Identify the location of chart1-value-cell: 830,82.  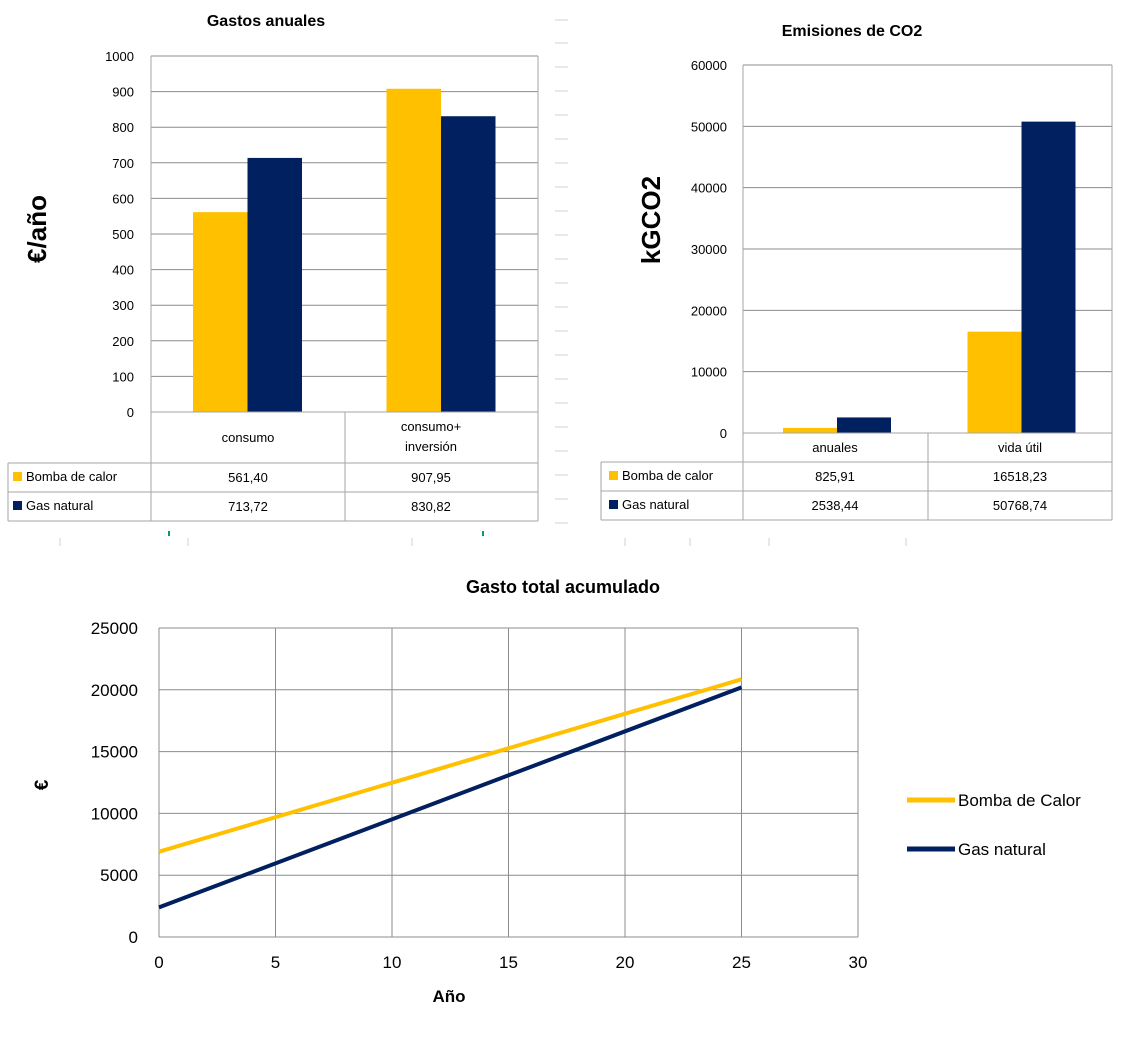
(431, 506).